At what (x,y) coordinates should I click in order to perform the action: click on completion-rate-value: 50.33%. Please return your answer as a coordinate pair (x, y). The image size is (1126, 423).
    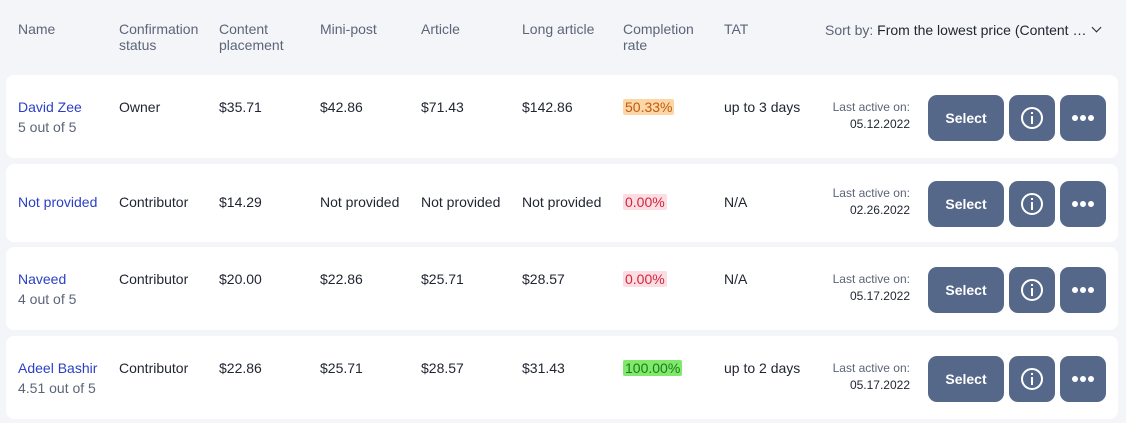
    Looking at the image, I should click on (649, 107).